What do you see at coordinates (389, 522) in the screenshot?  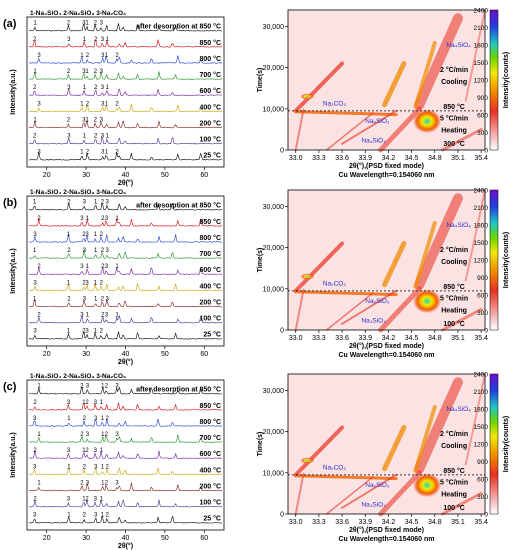 I see `x-tick-label: 34.2` at bounding box center [389, 522].